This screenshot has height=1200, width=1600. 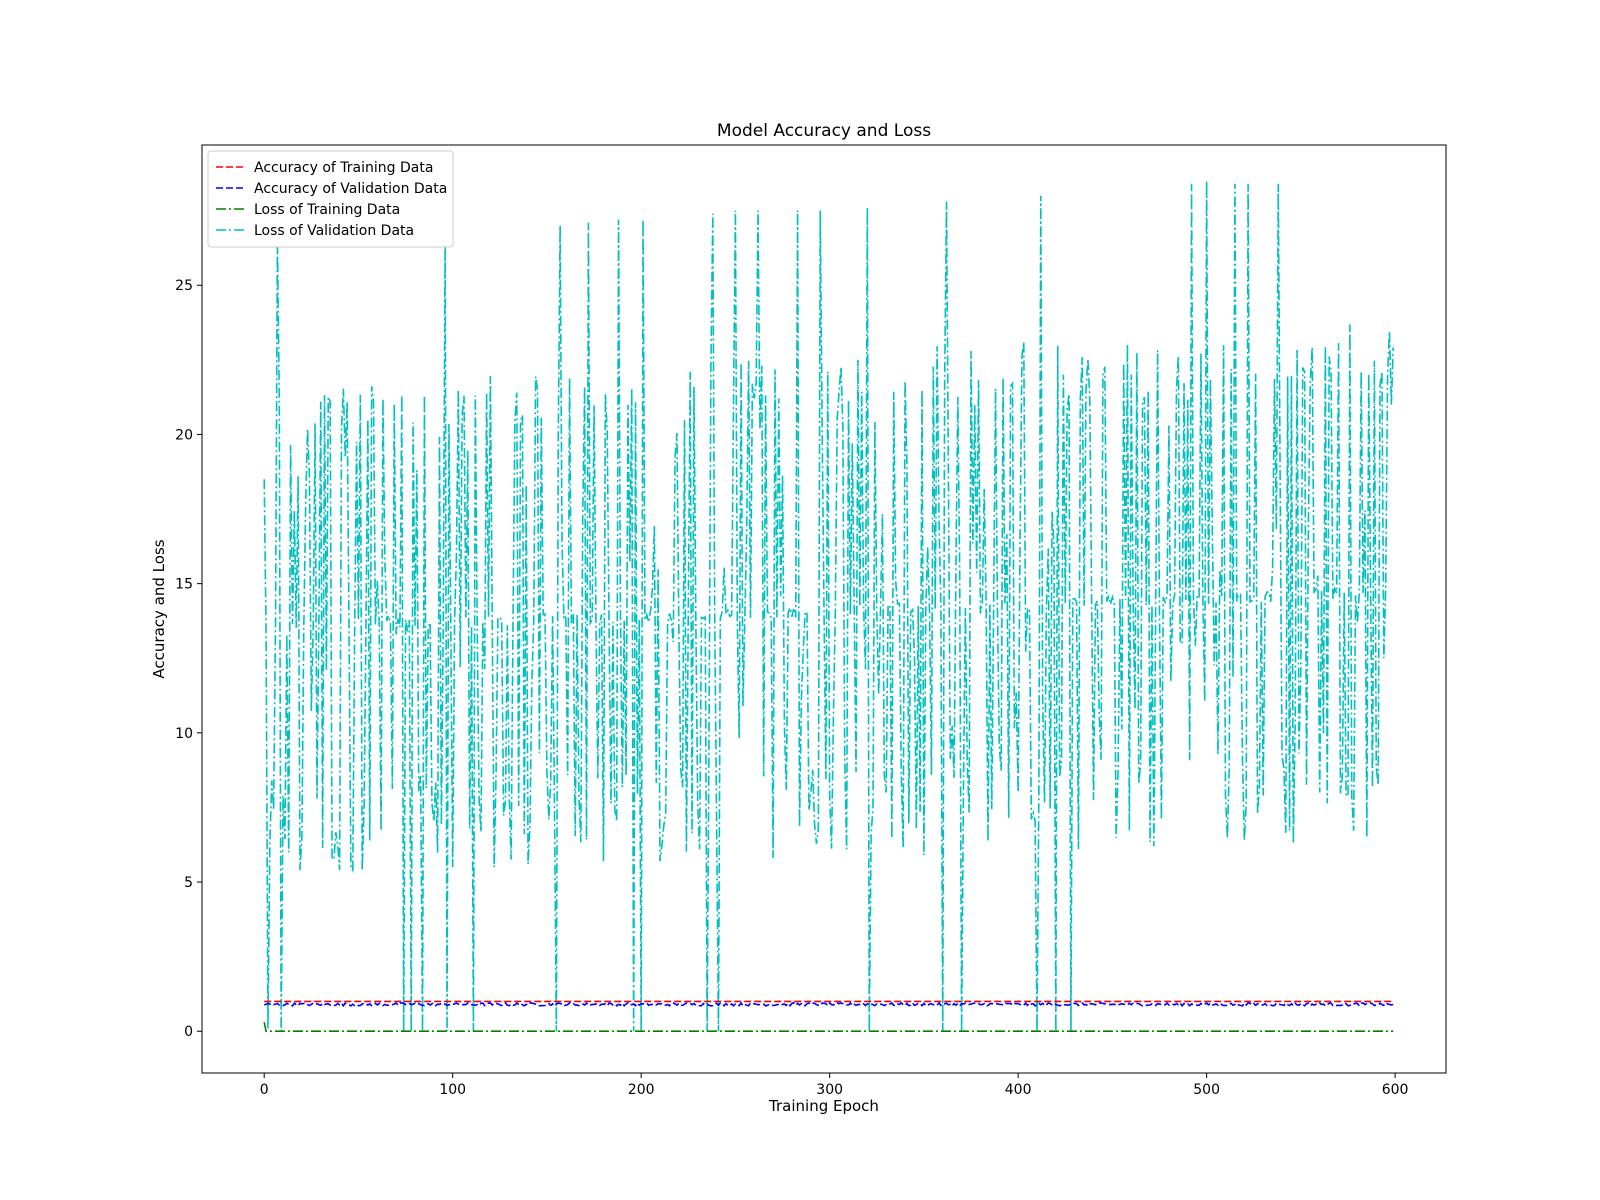 What do you see at coordinates (188, 659) in the screenshot?
I see `y-axis: 0 5 10 15 20 25` at bounding box center [188, 659].